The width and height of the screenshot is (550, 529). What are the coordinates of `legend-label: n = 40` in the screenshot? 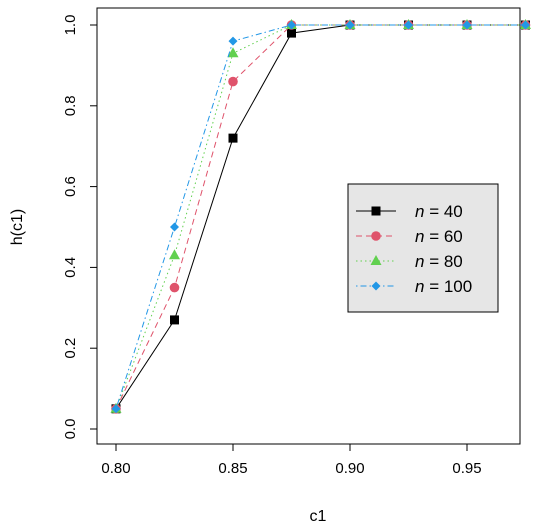 It's located at (439, 211).